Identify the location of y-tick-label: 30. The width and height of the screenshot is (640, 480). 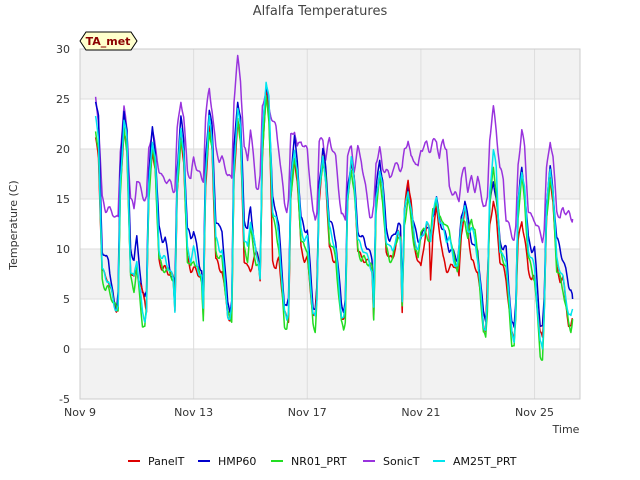
(63, 49).